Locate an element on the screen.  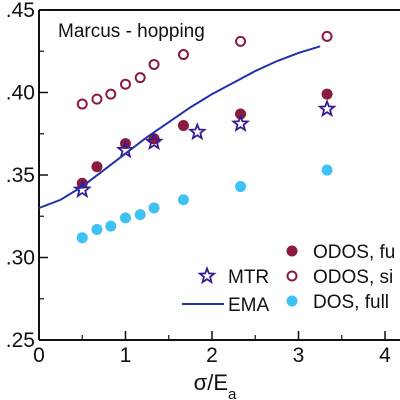
x-tick-label: 3 is located at coordinates (299, 355).